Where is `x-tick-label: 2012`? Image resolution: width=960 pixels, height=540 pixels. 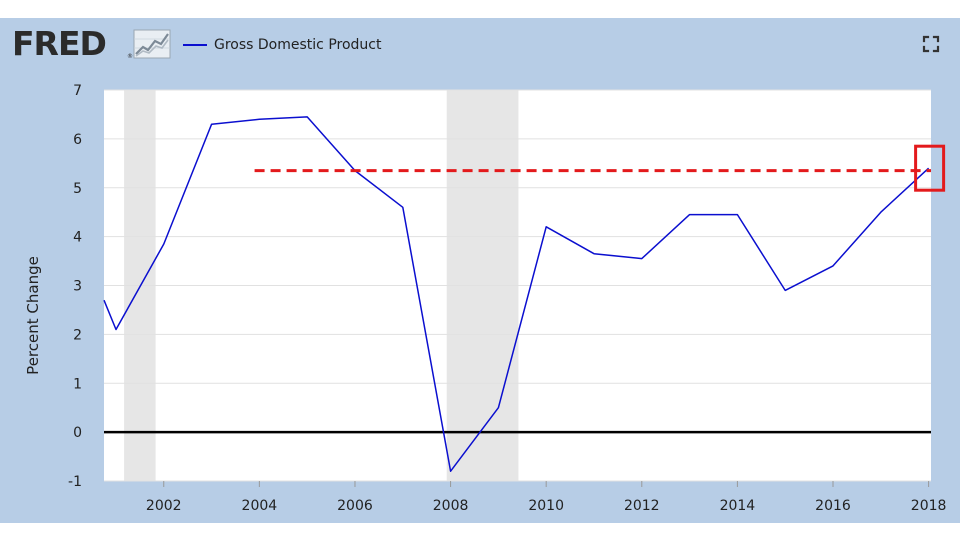
x-tick-label: 2012 is located at coordinates (642, 506).